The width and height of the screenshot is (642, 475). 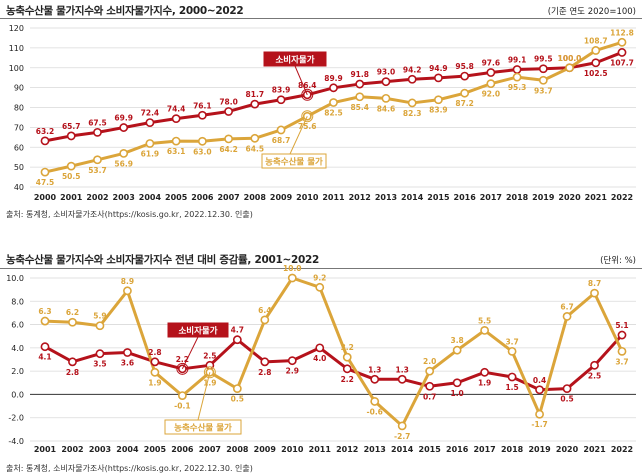 What do you see at coordinates (204, 396) in the screenshot?
I see `chart2-legend-pointer-agri` at bounding box center [204, 396].